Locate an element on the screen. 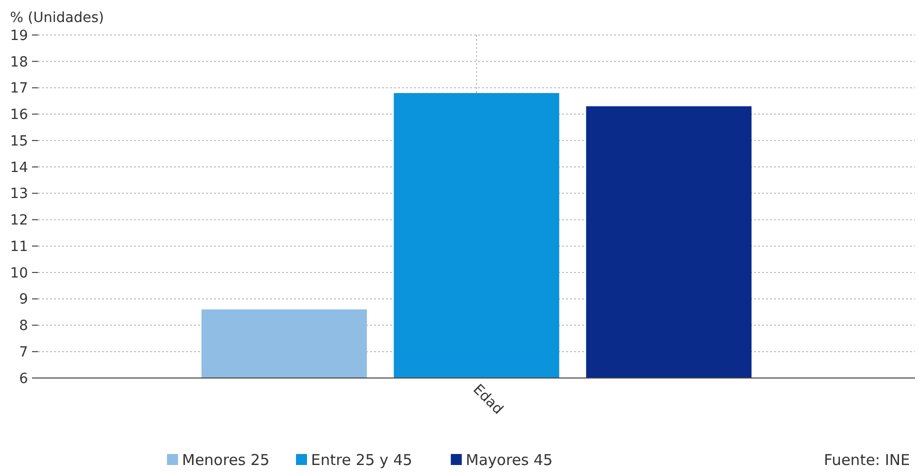 The height and width of the screenshot is (473, 918). legend-label: Entre 25 y 45 is located at coordinates (361, 460).